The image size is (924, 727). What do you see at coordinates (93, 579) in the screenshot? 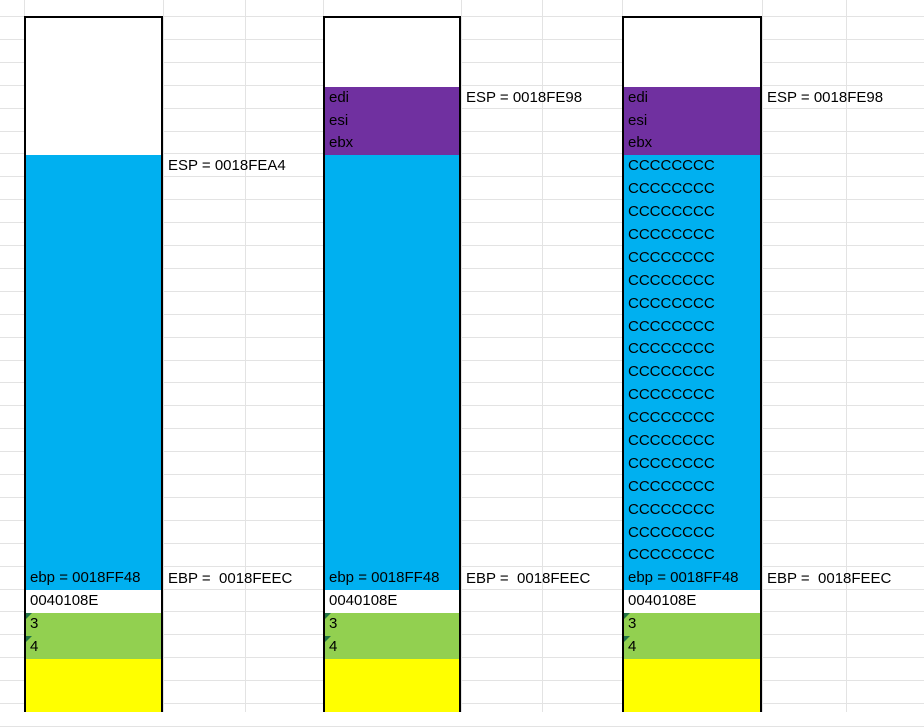
I see `stack-1-cell: ebp = 0018FF48` at bounding box center [93, 579].